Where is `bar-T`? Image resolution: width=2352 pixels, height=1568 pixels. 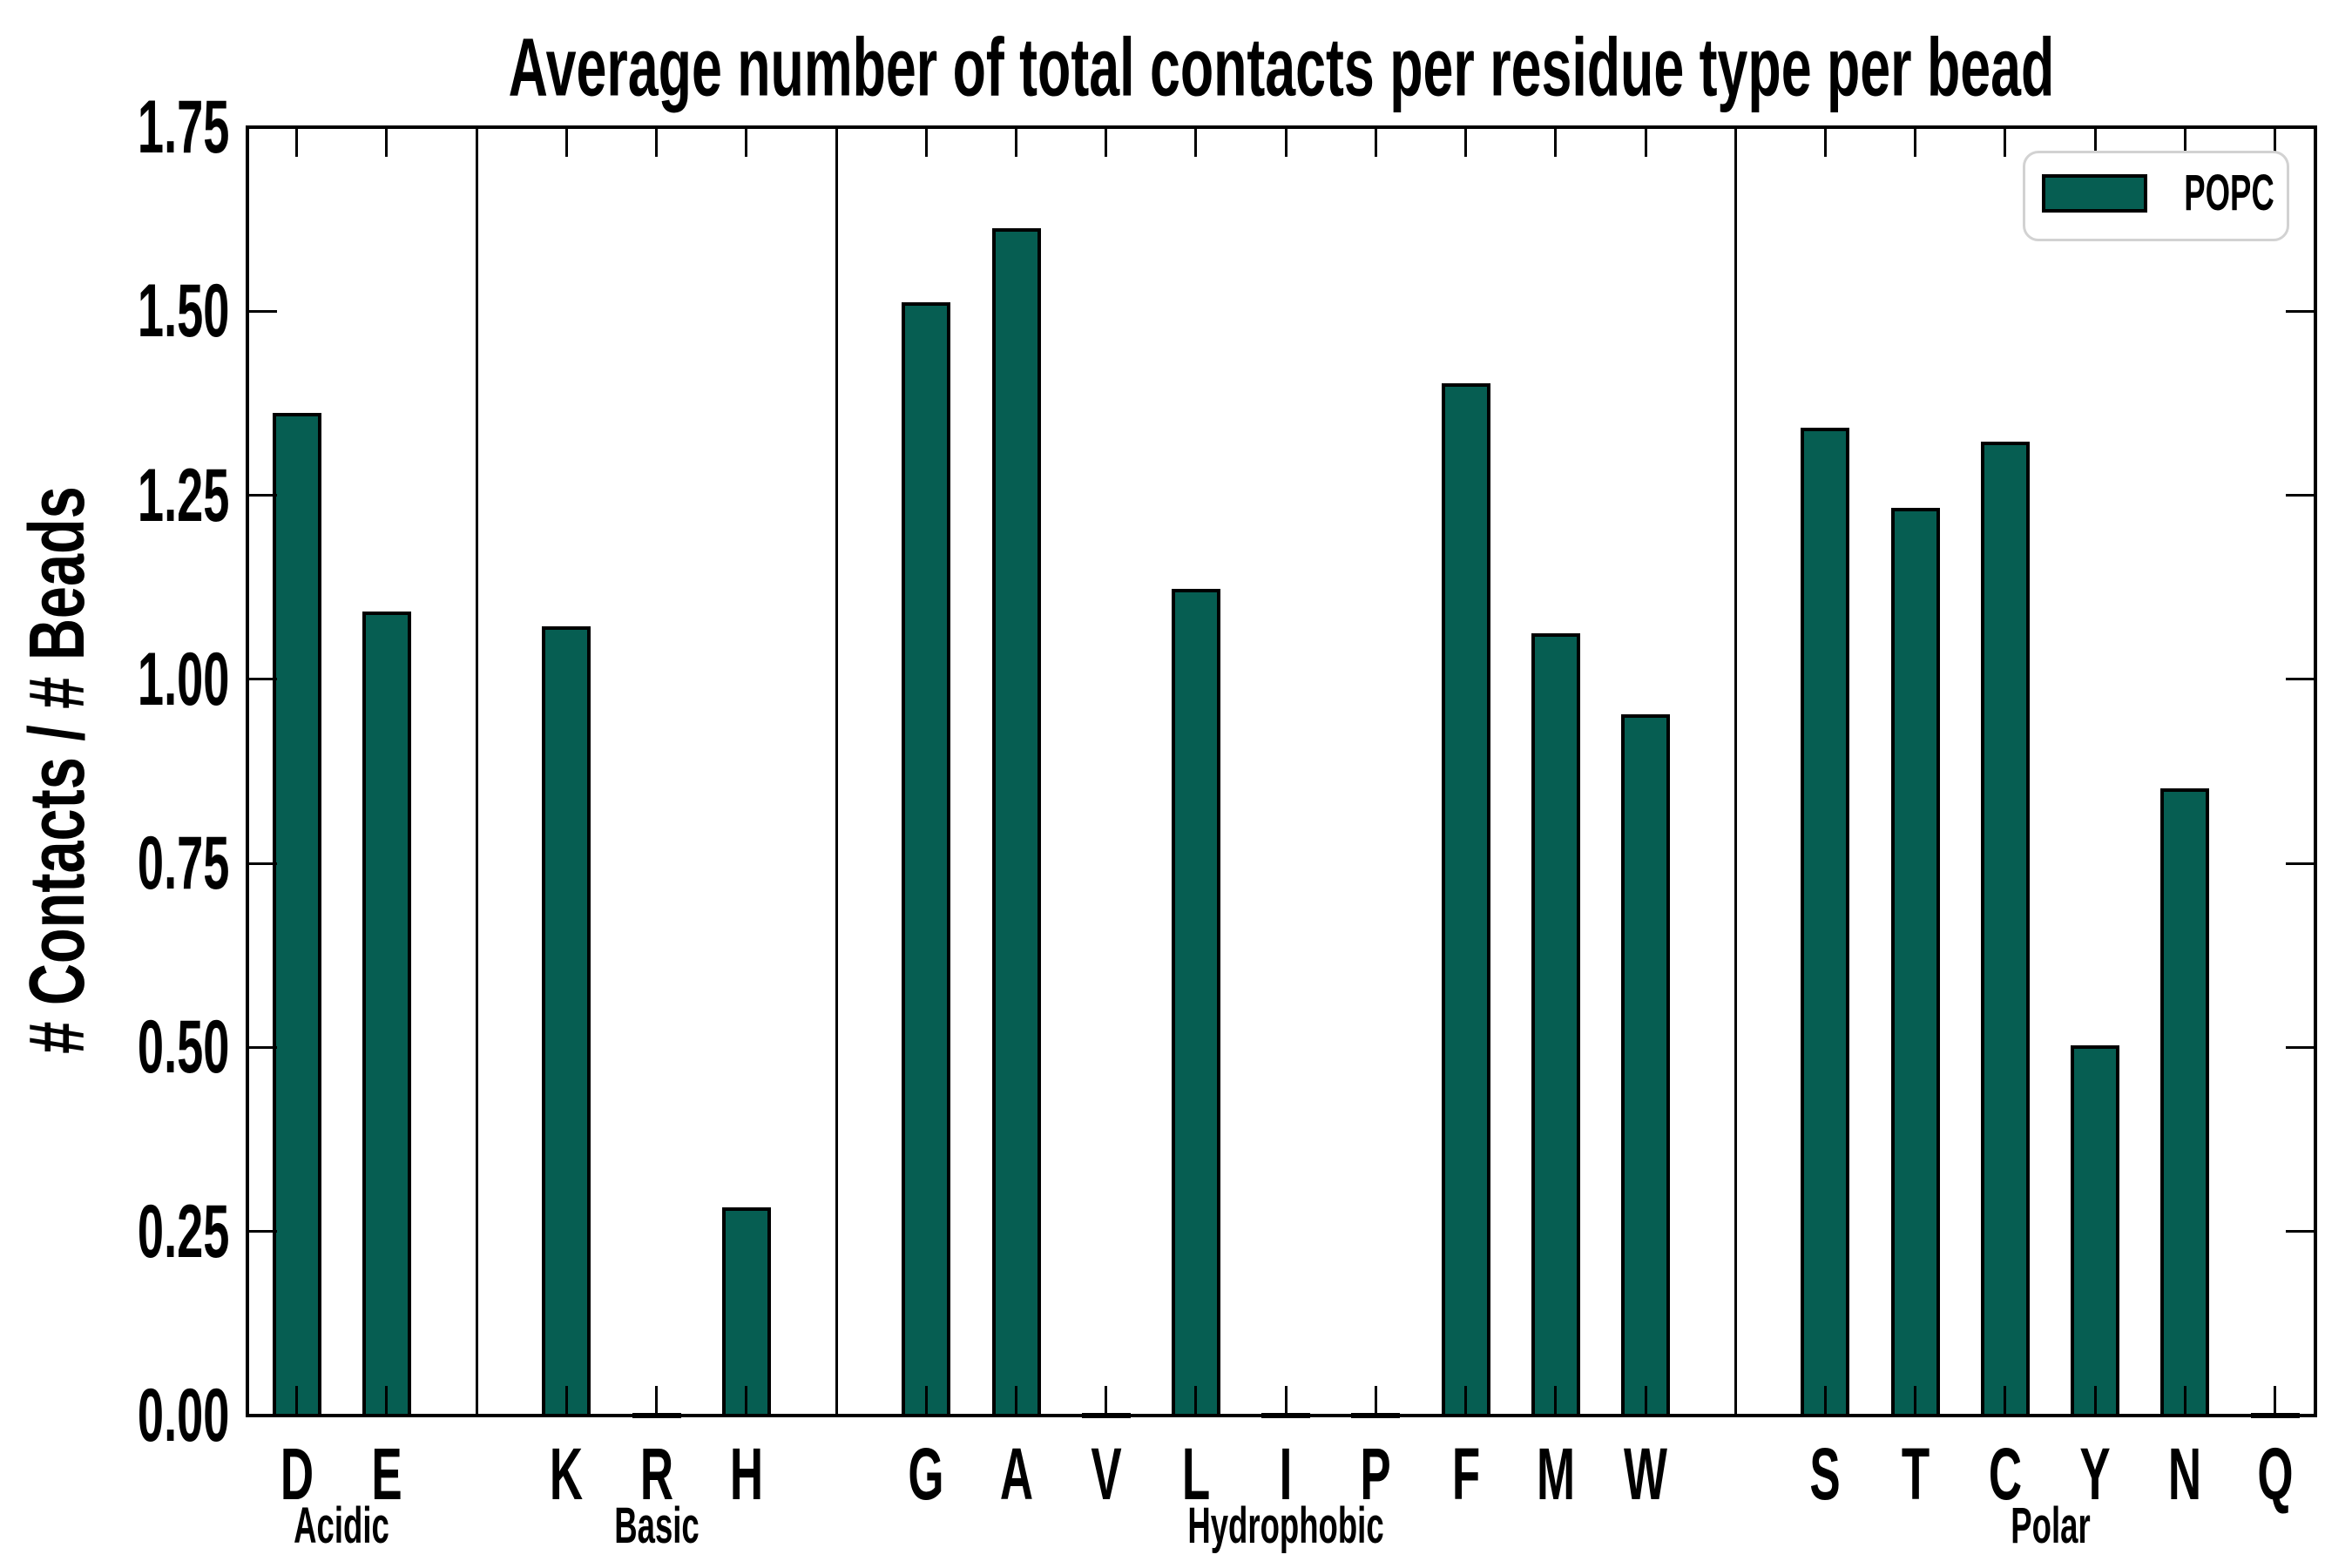 bar-T is located at coordinates (1915, 963).